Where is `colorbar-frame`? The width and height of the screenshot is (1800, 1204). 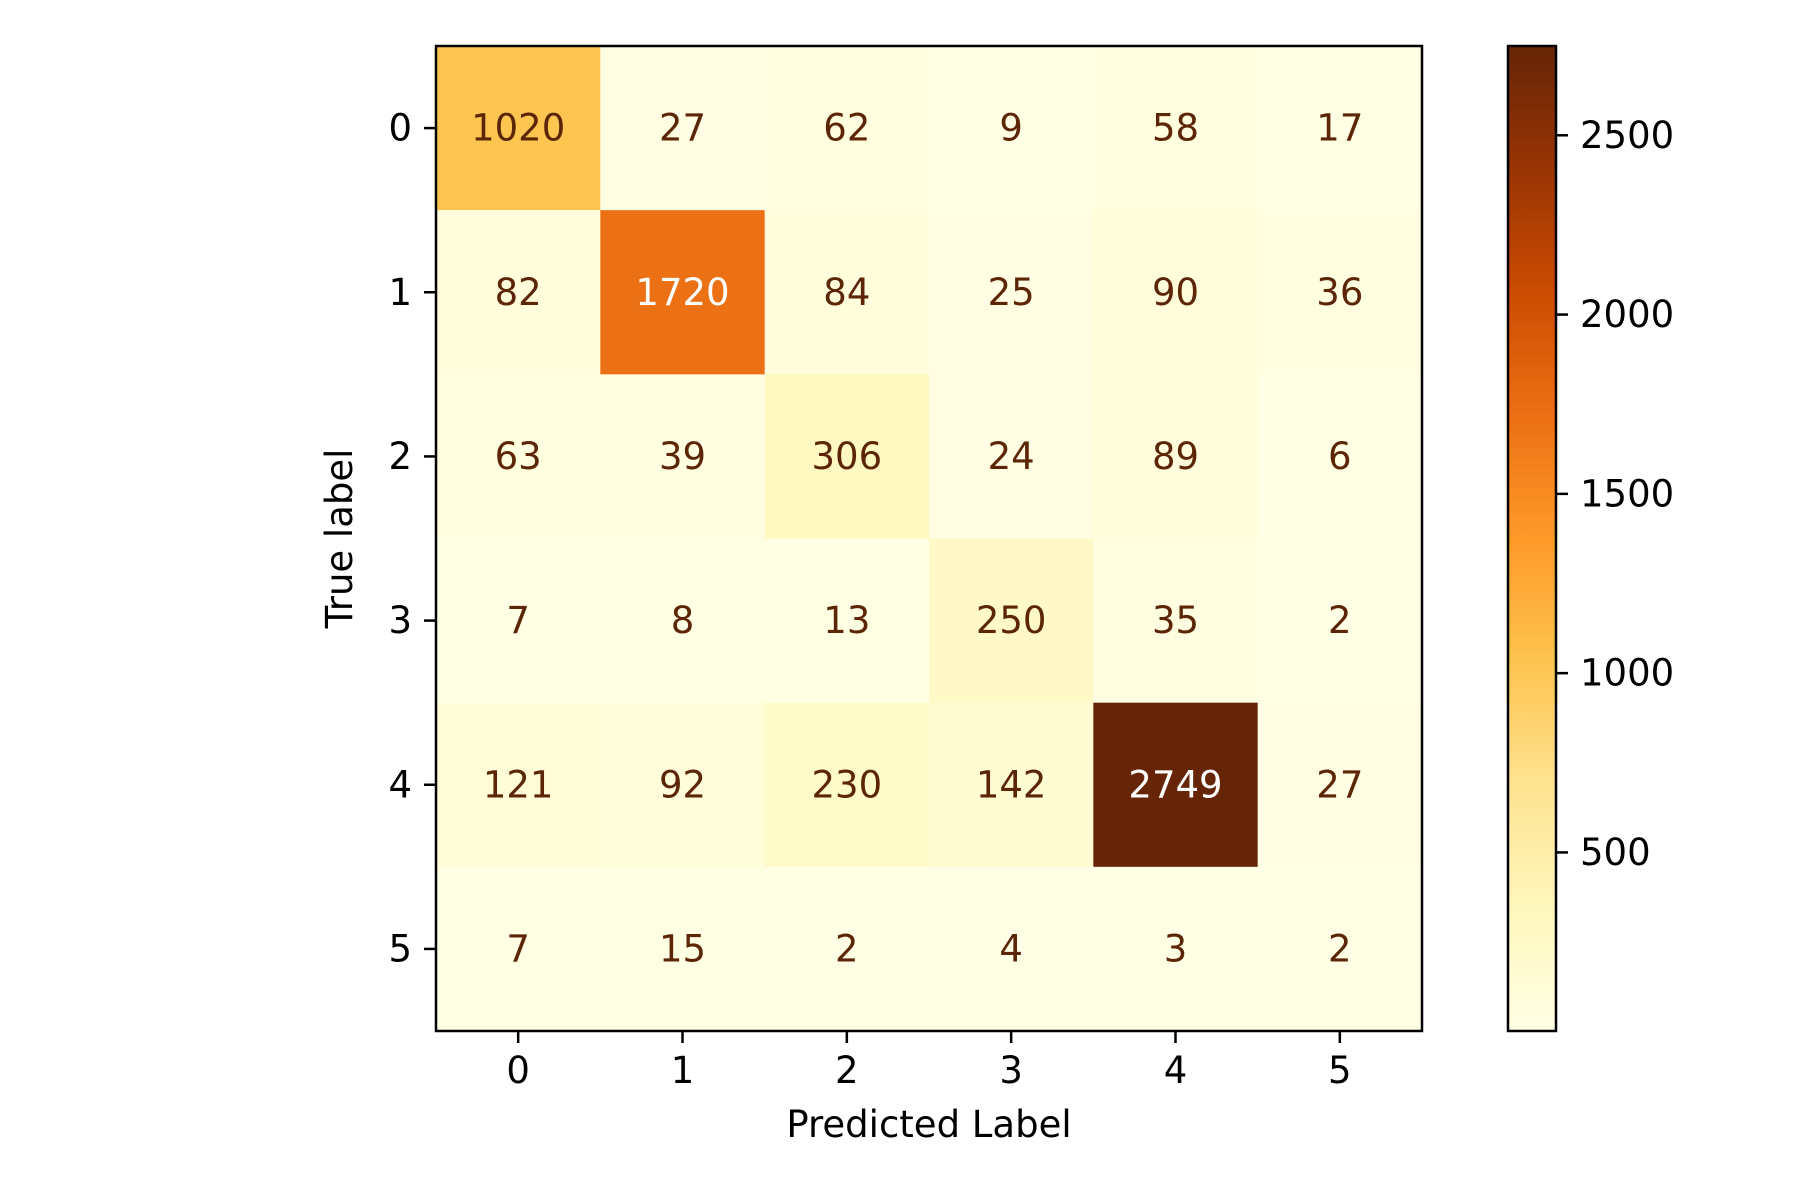
colorbar-frame is located at coordinates (1532, 538).